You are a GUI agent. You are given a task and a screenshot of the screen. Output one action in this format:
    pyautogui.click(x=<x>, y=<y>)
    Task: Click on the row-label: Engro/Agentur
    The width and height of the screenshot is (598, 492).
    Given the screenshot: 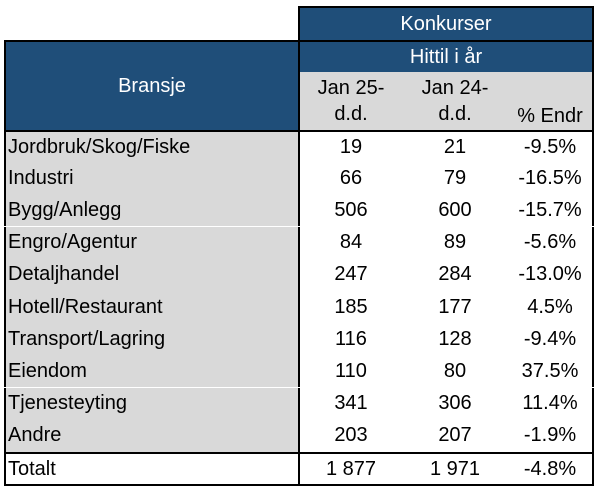 What is the action you would take?
    pyautogui.click(x=151, y=242)
    